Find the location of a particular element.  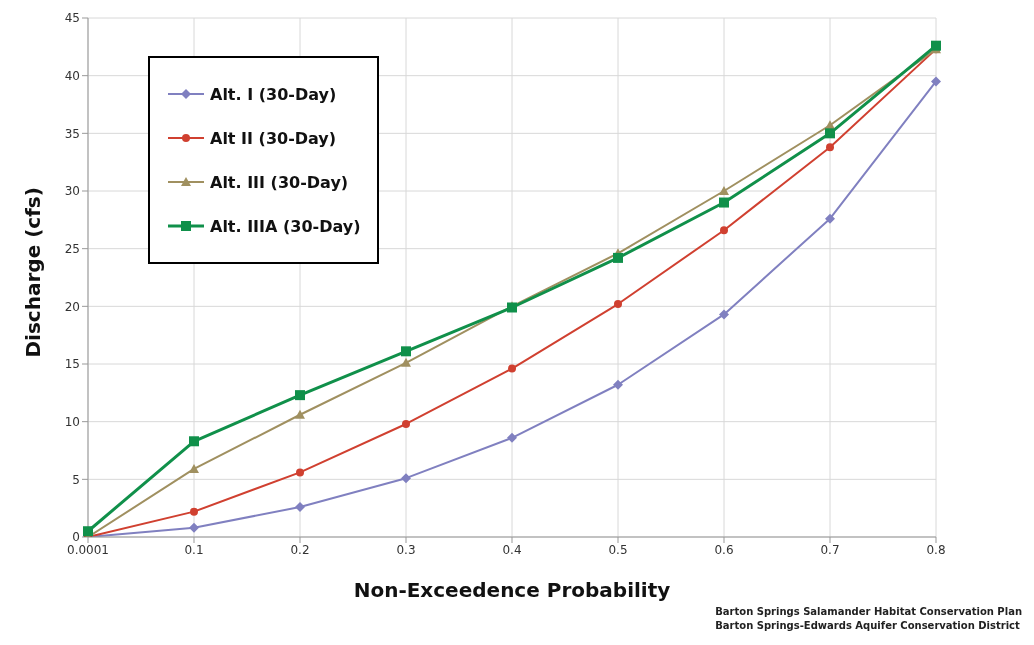

legend-label: Alt. IIIA (30-Day) is located at coordinates (285, 226).